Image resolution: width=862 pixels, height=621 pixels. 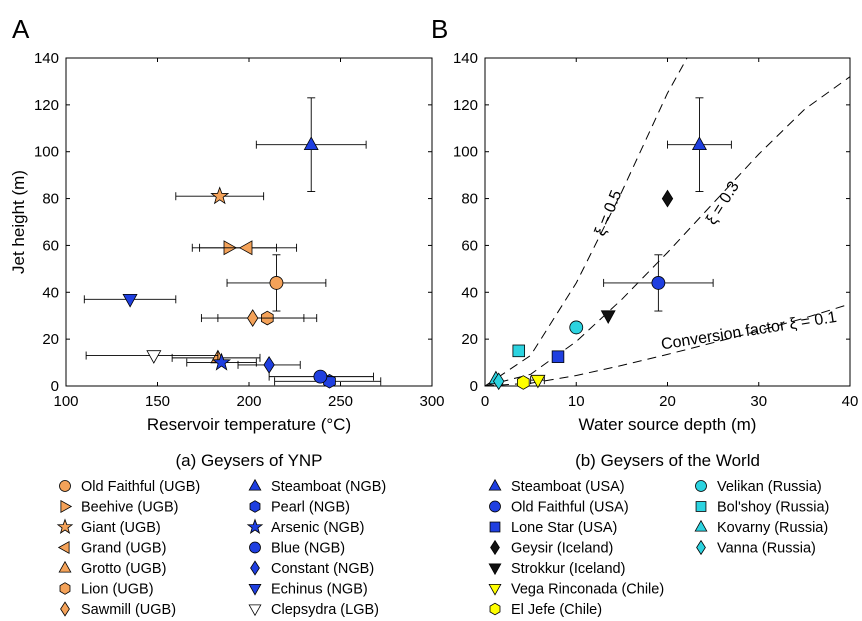 I want to click on legend-entry-giant-ugb: Giant (UGB), so click(x=108, y=527).